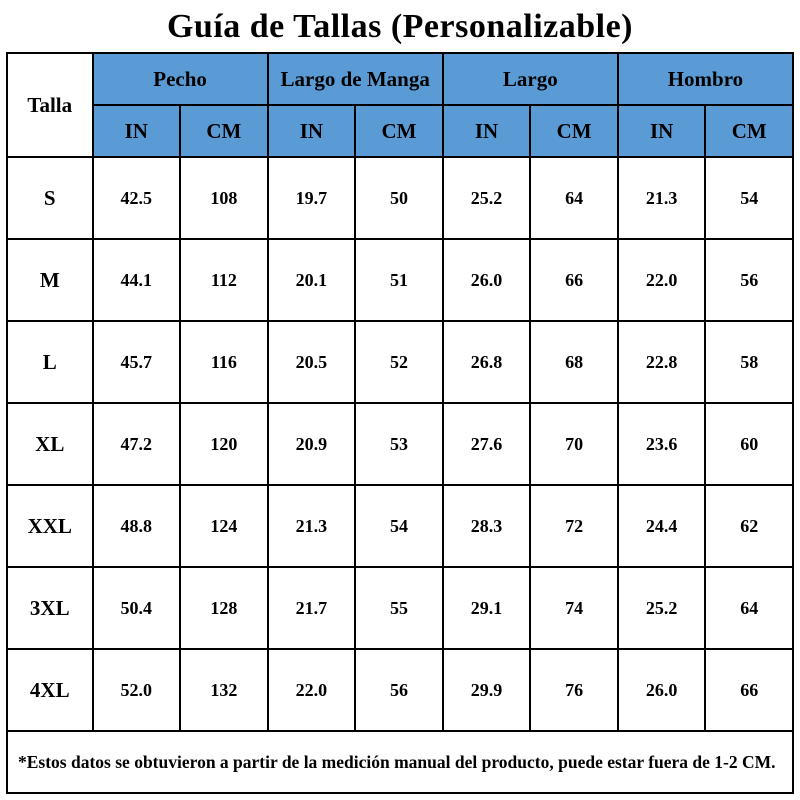  I want to click on value-cell: 45.7, so click(136, 362).